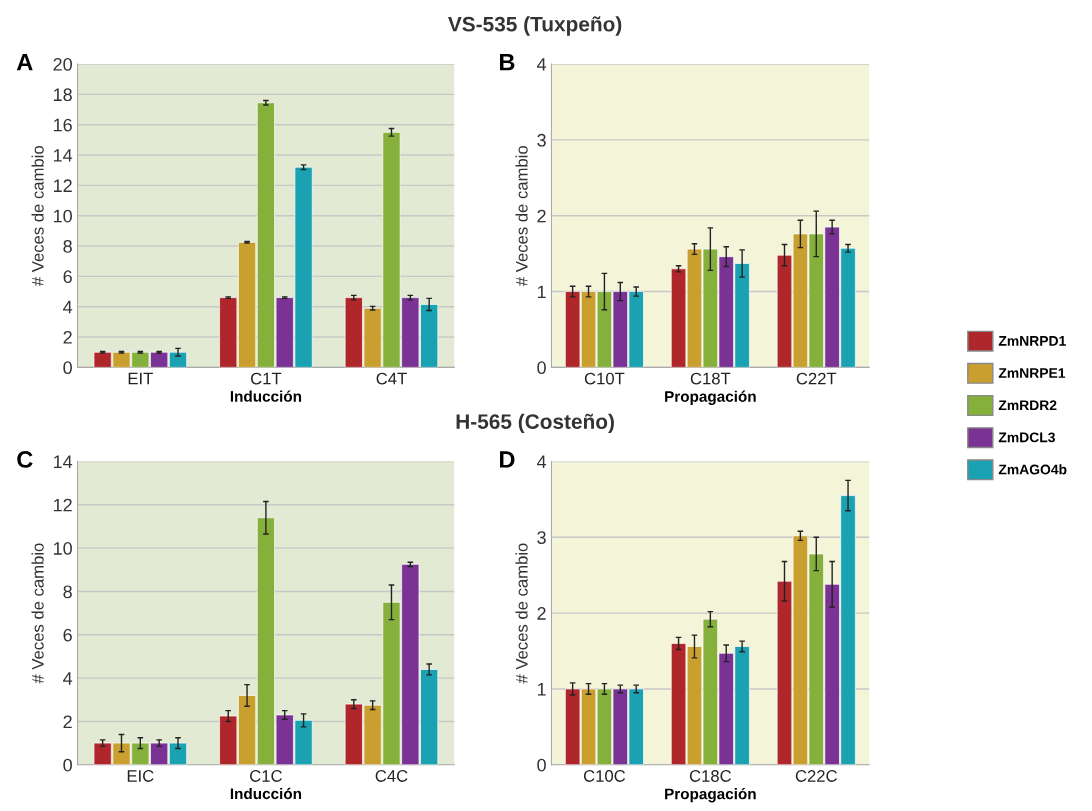 This screenshot has height=811, width=1092. I want to click on x-tick-label: C18T, so click(710, 378).